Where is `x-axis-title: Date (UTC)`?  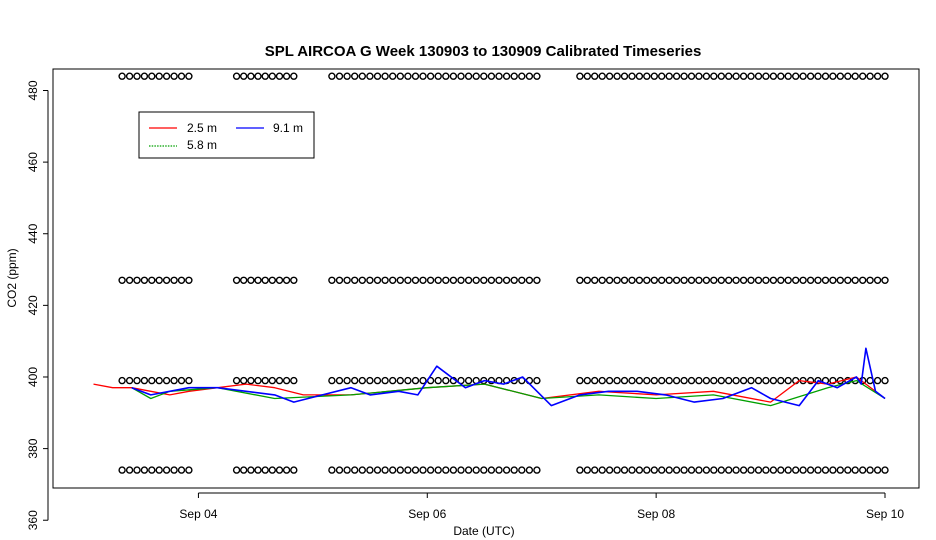 x-axis-title: Date (UTC) is located at coordinates (483, 531).